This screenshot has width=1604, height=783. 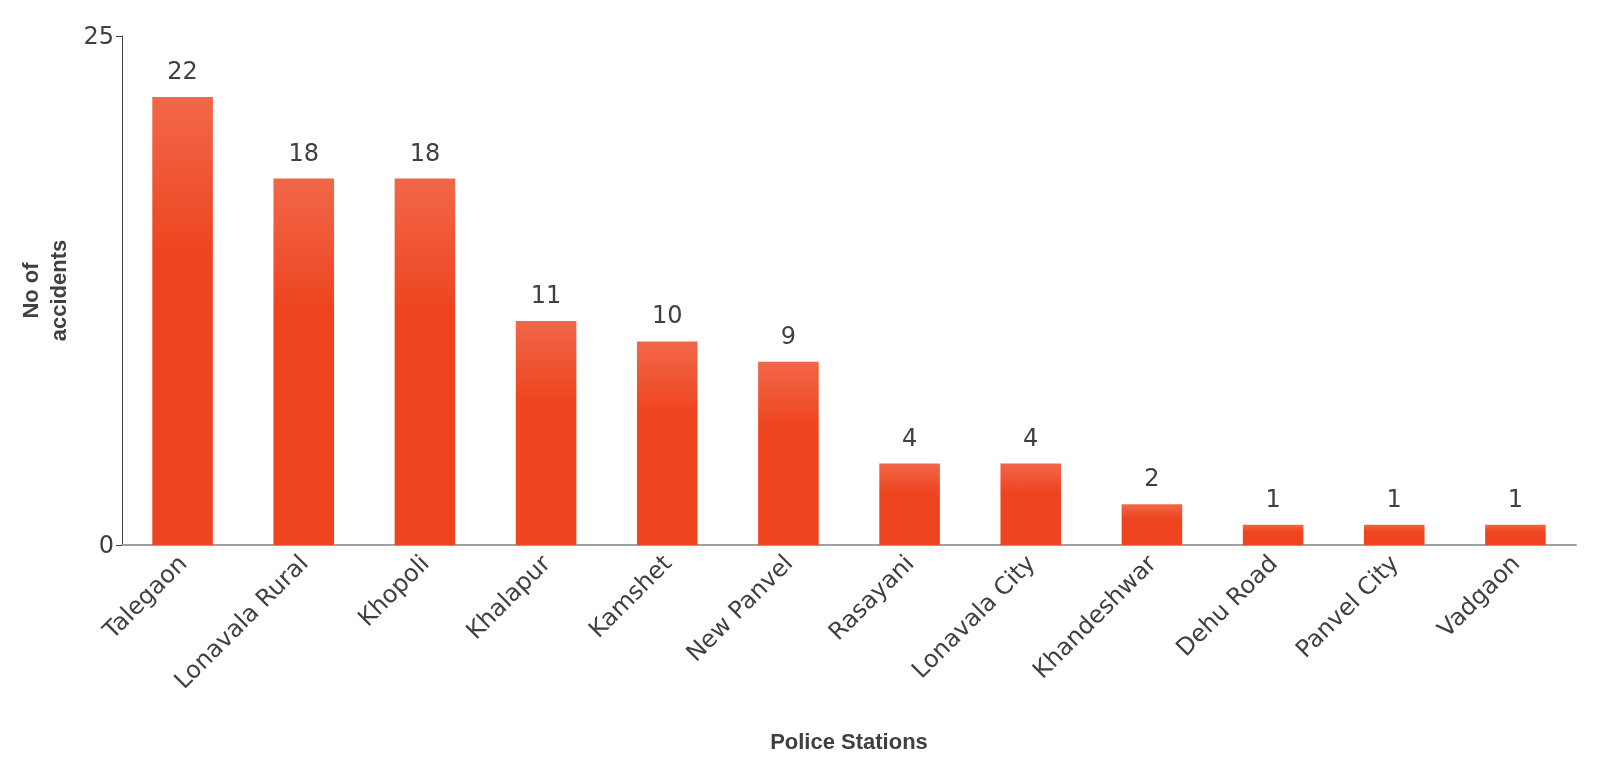 What do you see at coordinates (106, 545) in the screenshot?
I see `y-tick-label: 0` at bounding box center [106, 545].